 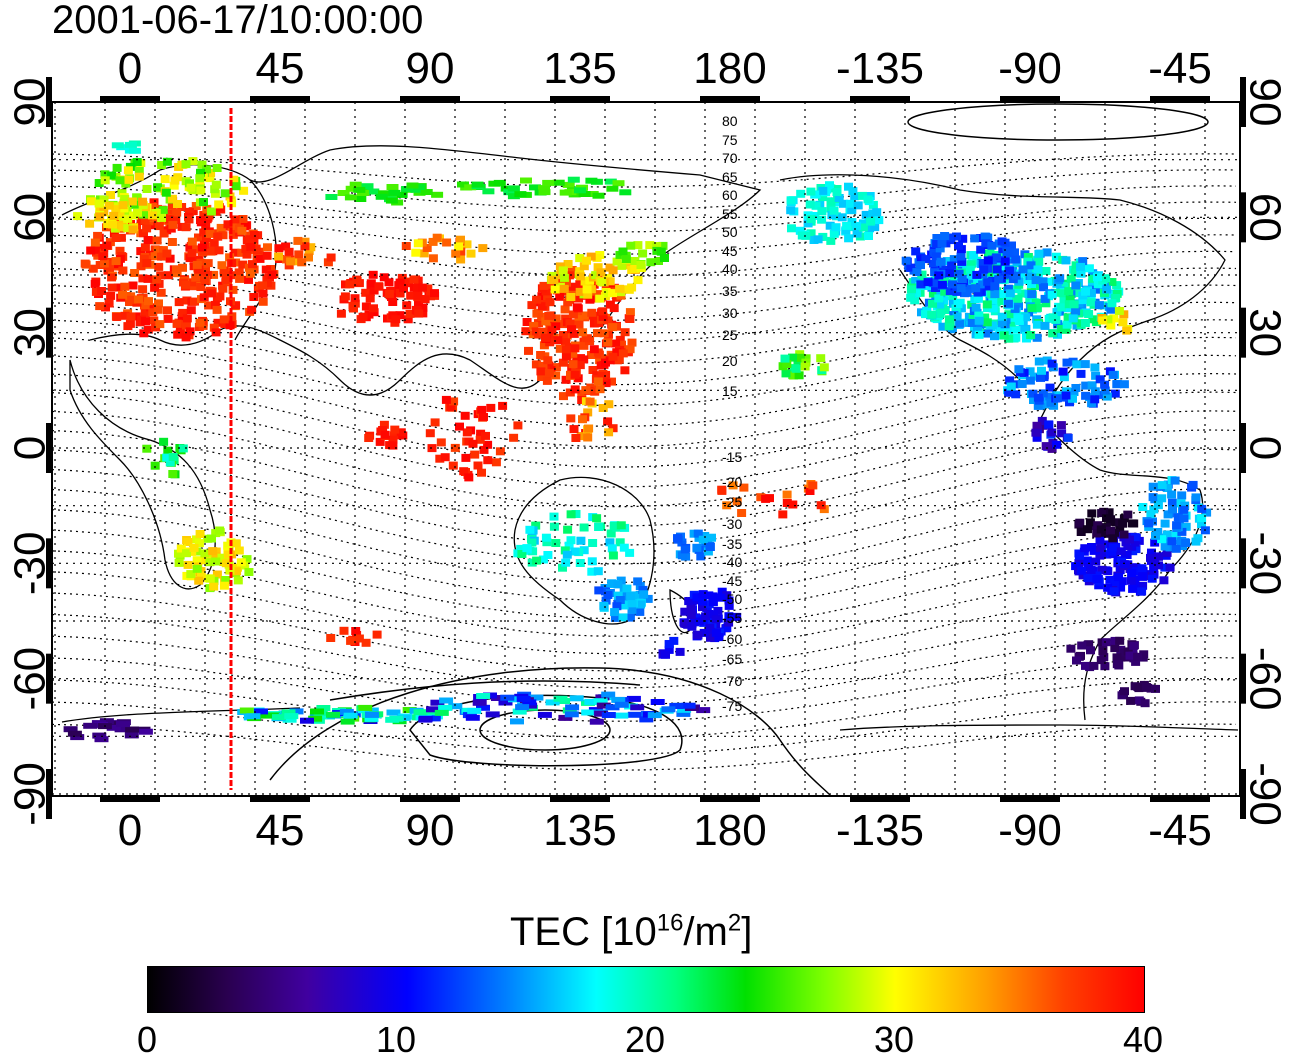 I want to click on mlat-label: 25, so click(x=730, y=335).